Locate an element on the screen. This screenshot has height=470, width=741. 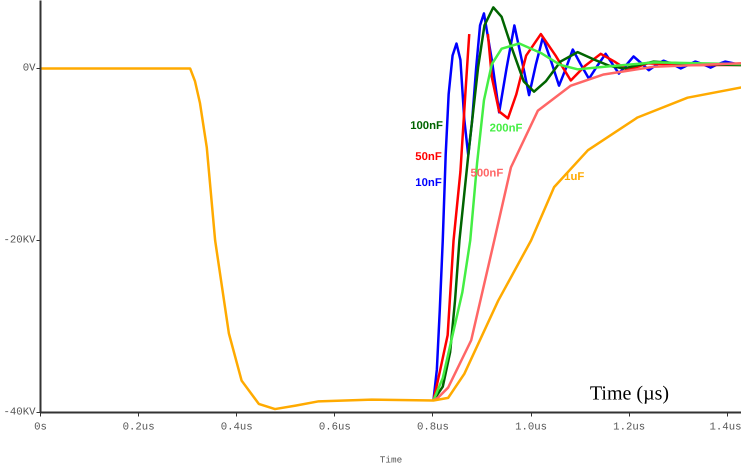
annotation: Time (µs) is located at coordinates (630, 393).